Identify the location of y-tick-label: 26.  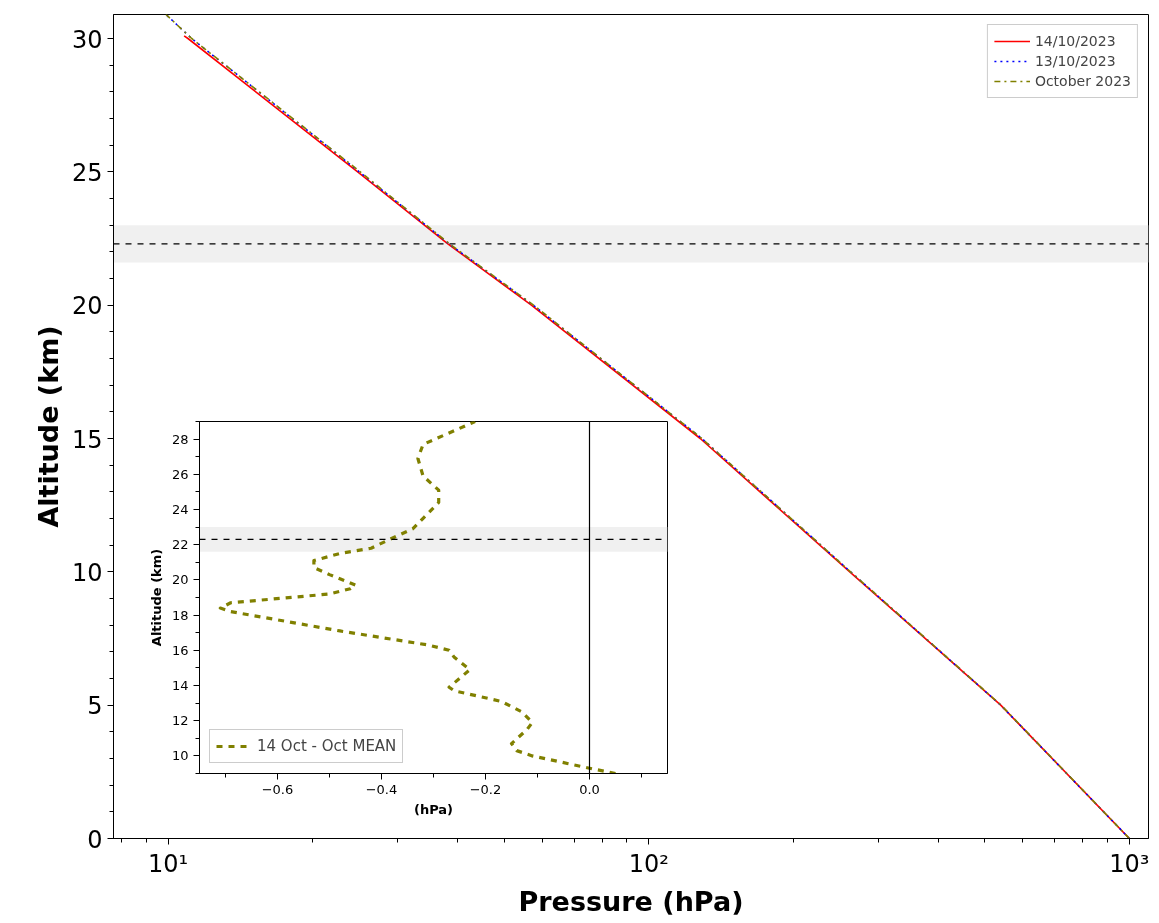
(180, 474).